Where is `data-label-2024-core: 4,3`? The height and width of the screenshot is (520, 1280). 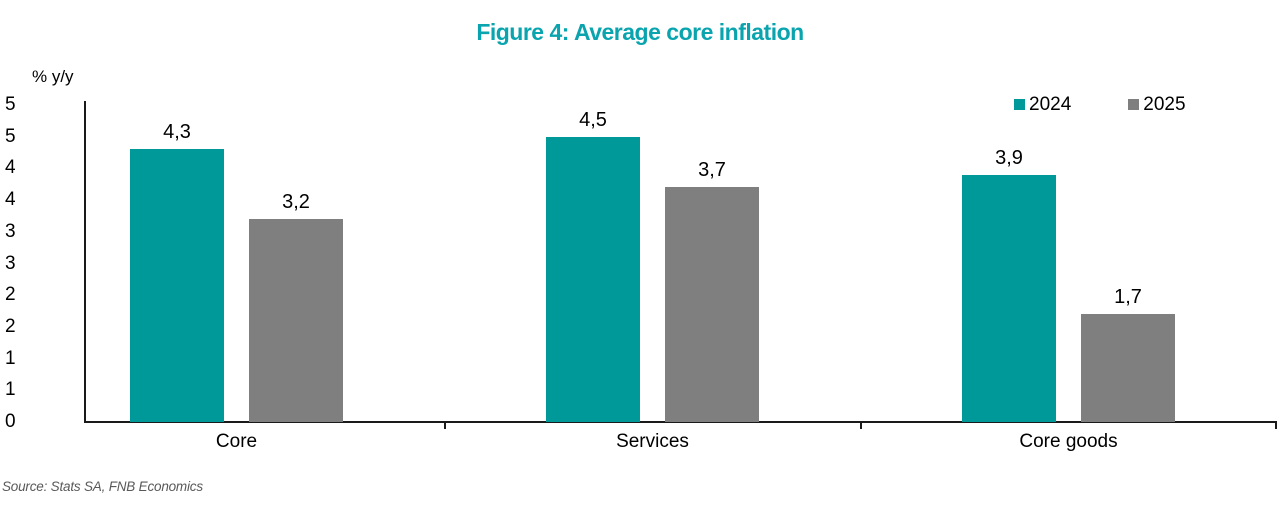 data-label-2024-core: 4,3 is located at coordinates (177, 132).